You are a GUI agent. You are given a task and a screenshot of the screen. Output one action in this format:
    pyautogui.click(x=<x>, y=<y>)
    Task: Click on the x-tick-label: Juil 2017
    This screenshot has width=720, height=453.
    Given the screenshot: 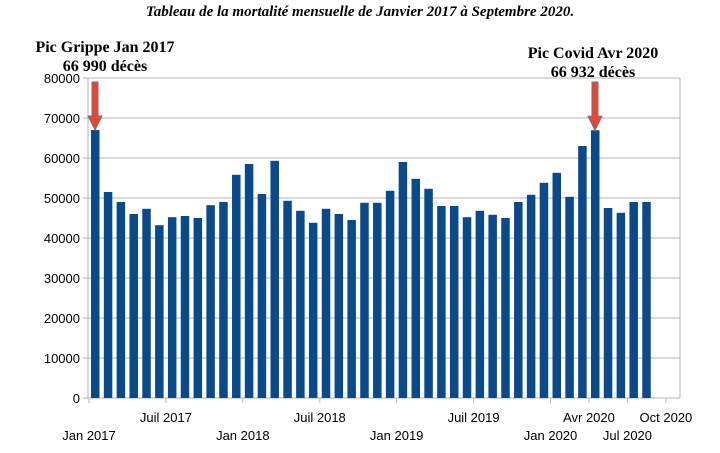 What is the action you would take?
    pyautogui.click(x=166, y=417)
    